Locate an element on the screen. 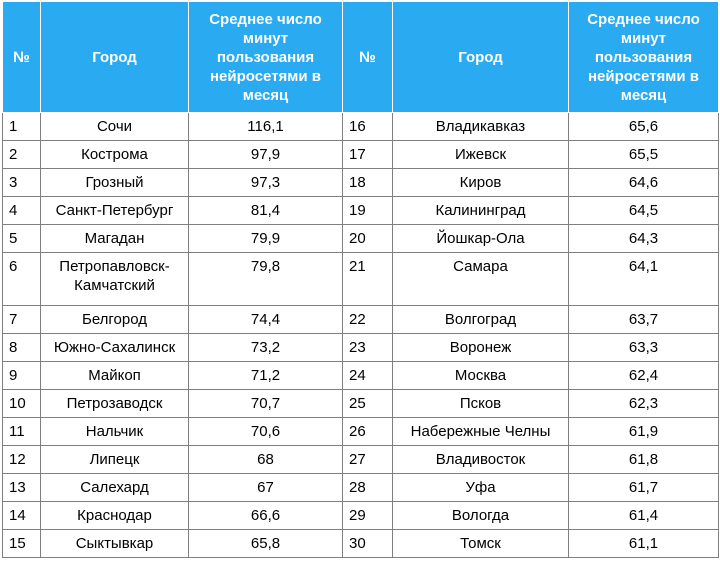 This screenshot has width=720, height=578. right-value-cell: 61,8 is located at coordinates (643, 459).